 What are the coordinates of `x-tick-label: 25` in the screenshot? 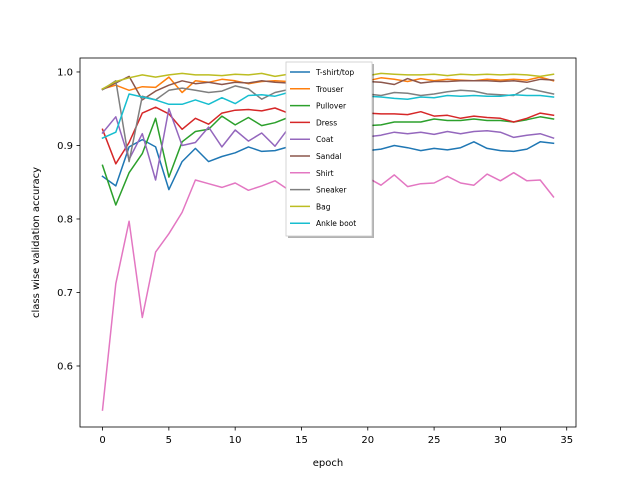 It's located at (434, 440).